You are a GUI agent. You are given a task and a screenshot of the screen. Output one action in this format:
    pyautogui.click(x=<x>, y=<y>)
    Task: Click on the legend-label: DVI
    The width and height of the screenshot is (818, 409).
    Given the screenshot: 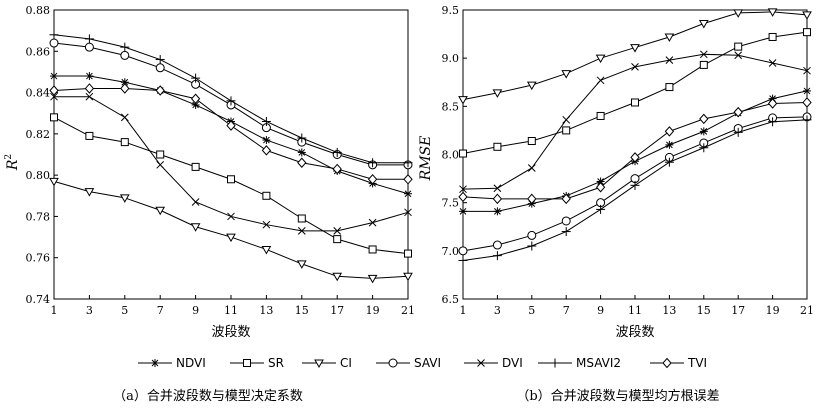 What is the action you would take?
    pyautogui.click(x=512, y=363)
    